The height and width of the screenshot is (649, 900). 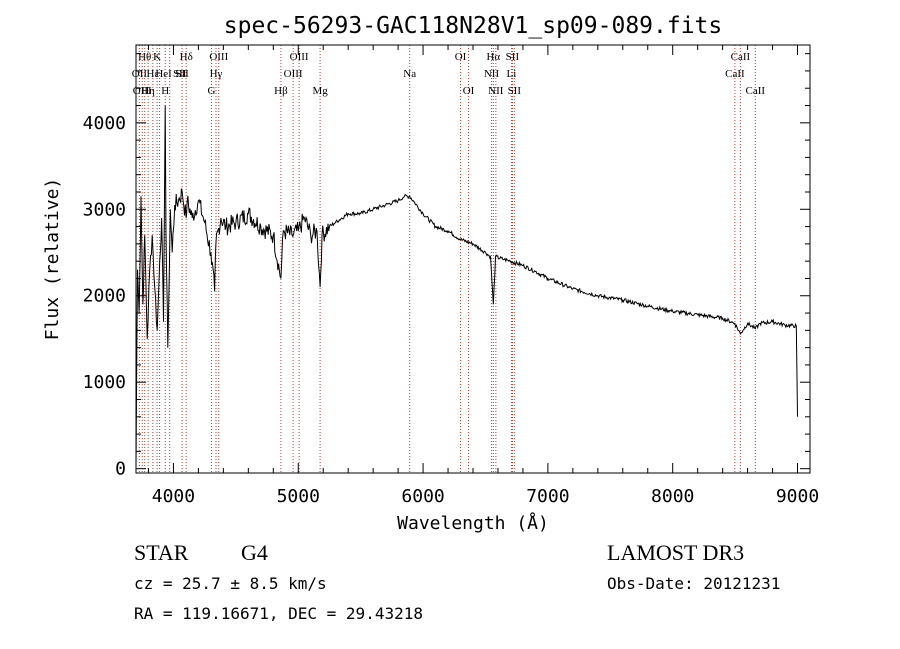 I want to click on line-label-li-24: Li, so click(x=512, y=74).